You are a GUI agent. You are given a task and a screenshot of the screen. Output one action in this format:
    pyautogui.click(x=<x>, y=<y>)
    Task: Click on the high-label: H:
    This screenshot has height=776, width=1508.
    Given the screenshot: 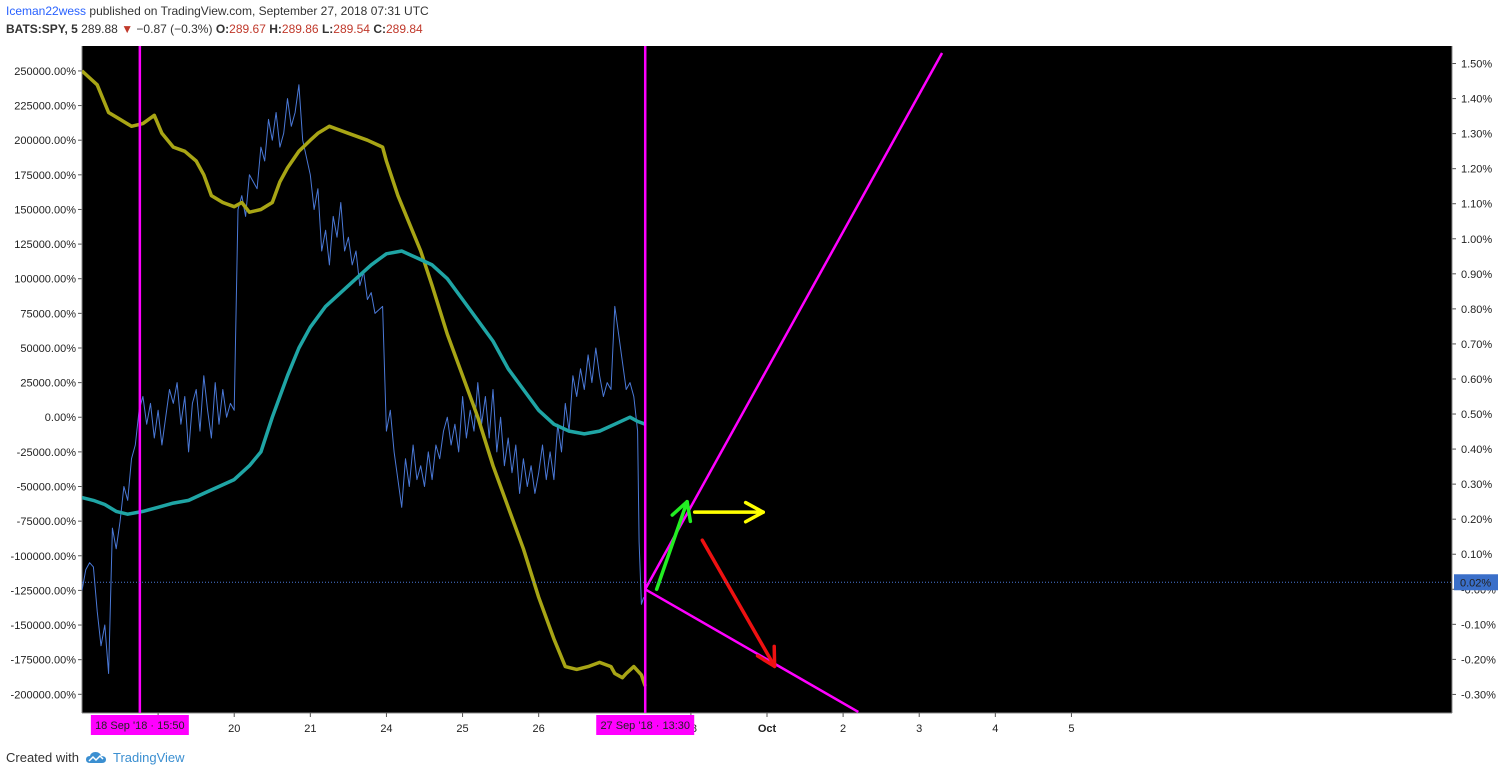 What is the action you would take?
    pyautogui.click(x=275, y=29)
    